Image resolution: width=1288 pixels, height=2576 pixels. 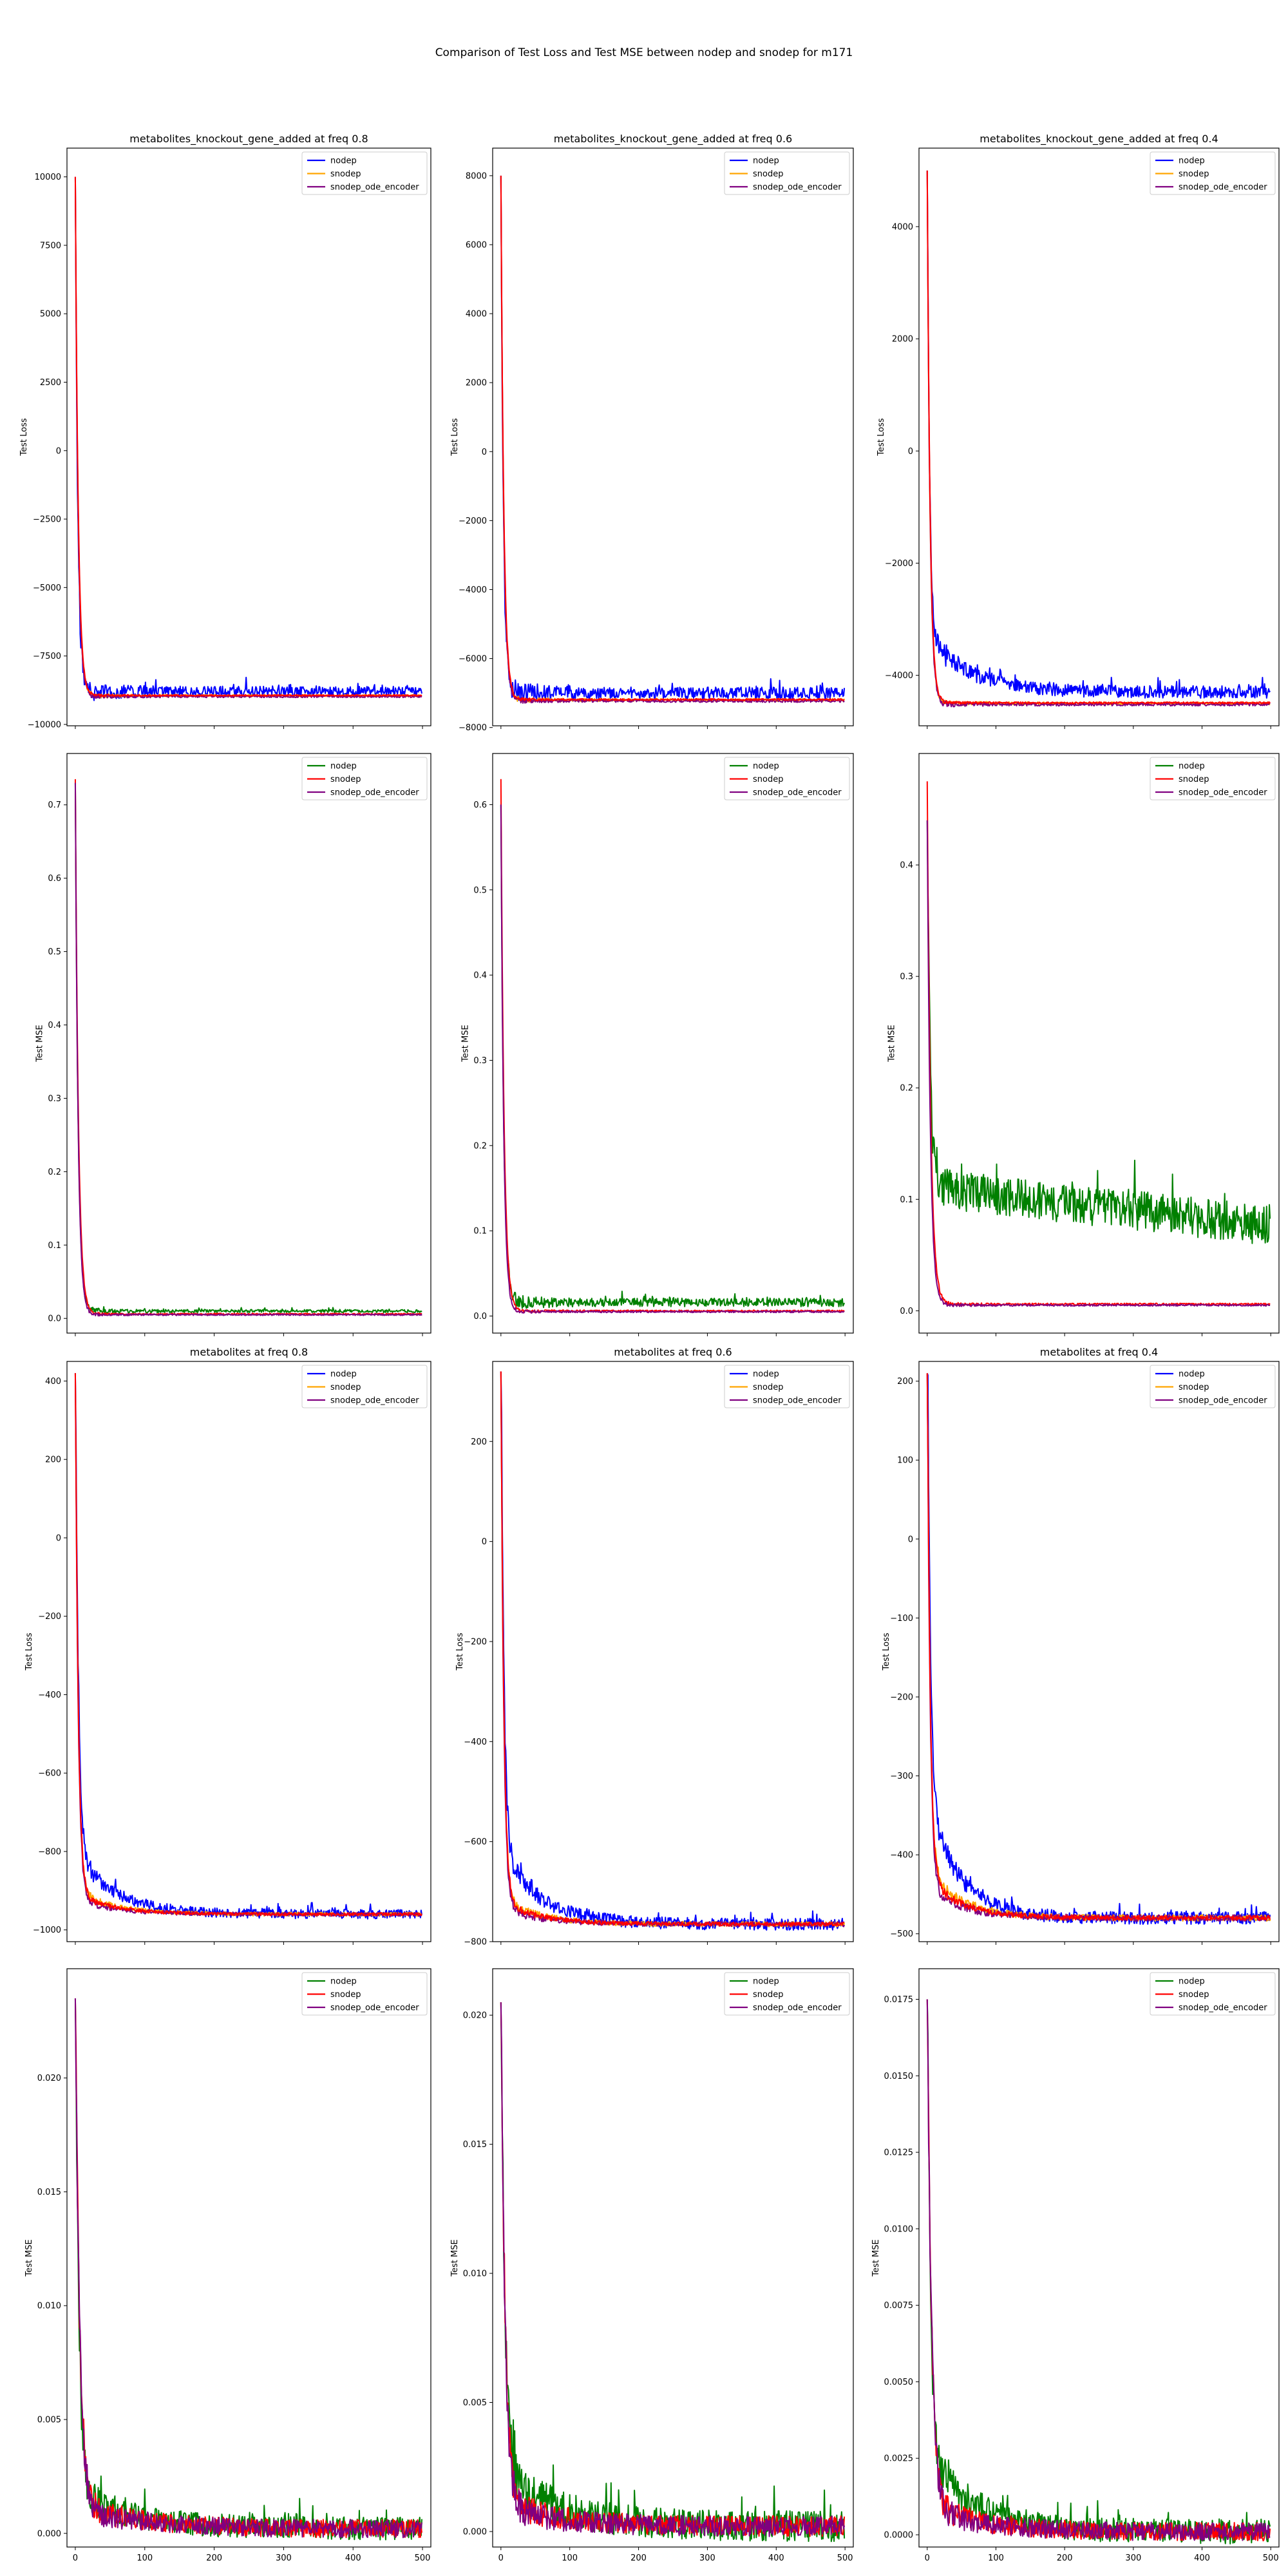 I want to click on y-tick-label: −7500, so click(x=47, y=656).